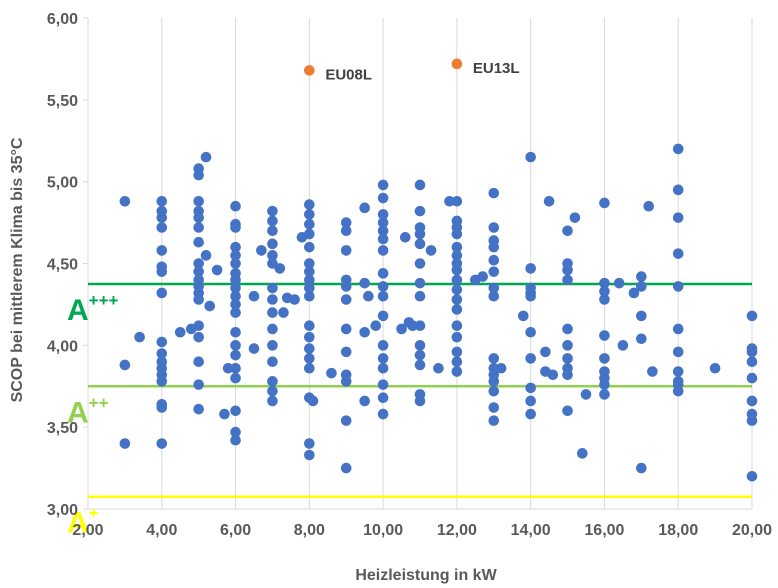 This screenshot has width=778, height=588. Describe the element at coordinates (457, 64) in the screenshot. I see `highlighted-point` at that location.